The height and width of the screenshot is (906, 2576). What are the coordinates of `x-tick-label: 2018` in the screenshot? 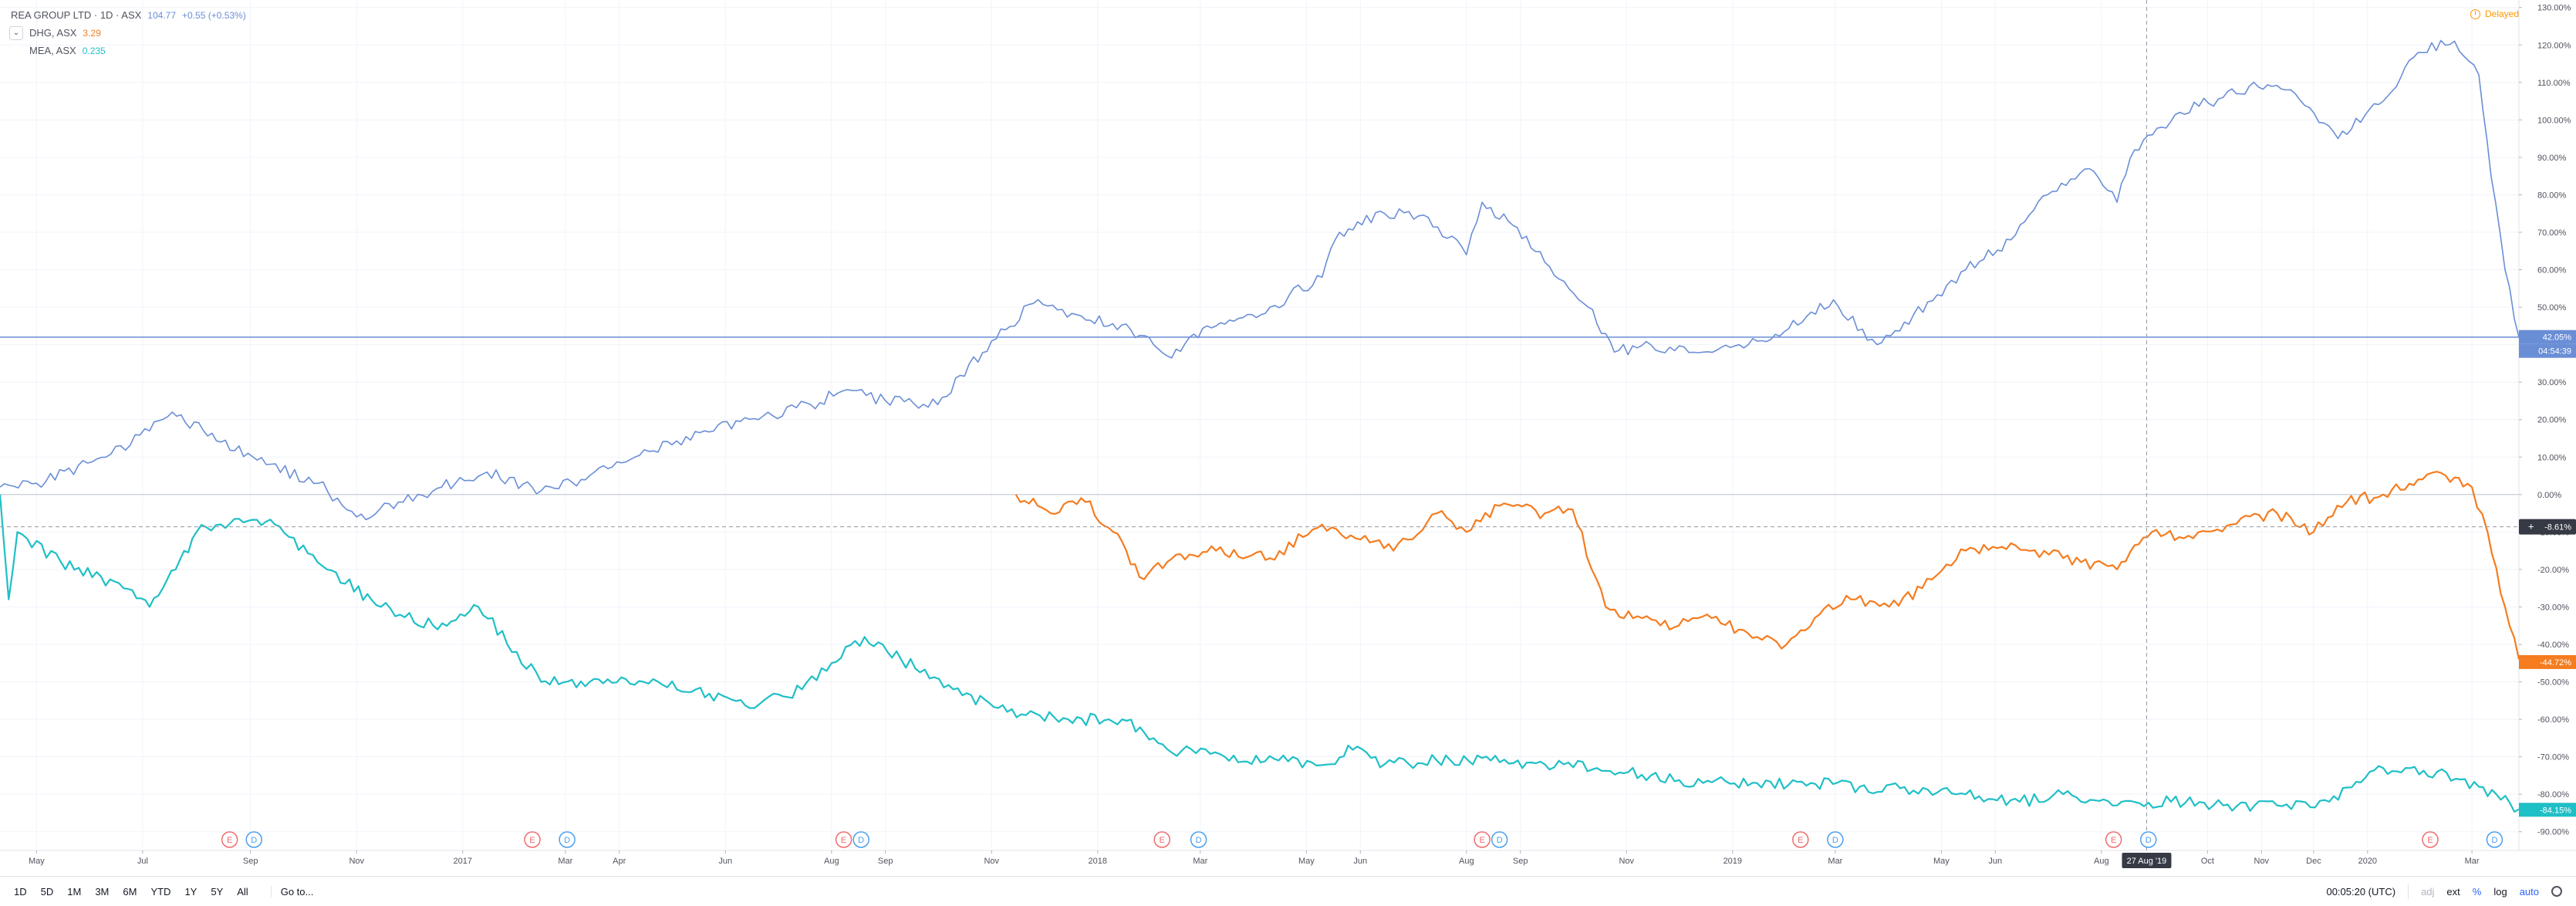 It's located at (1098, 862).